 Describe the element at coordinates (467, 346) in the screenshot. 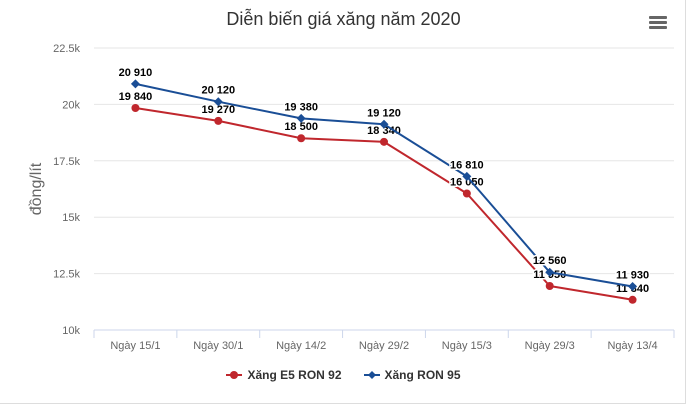

I see `x-tick-label: Ngày 15/3` at that location.